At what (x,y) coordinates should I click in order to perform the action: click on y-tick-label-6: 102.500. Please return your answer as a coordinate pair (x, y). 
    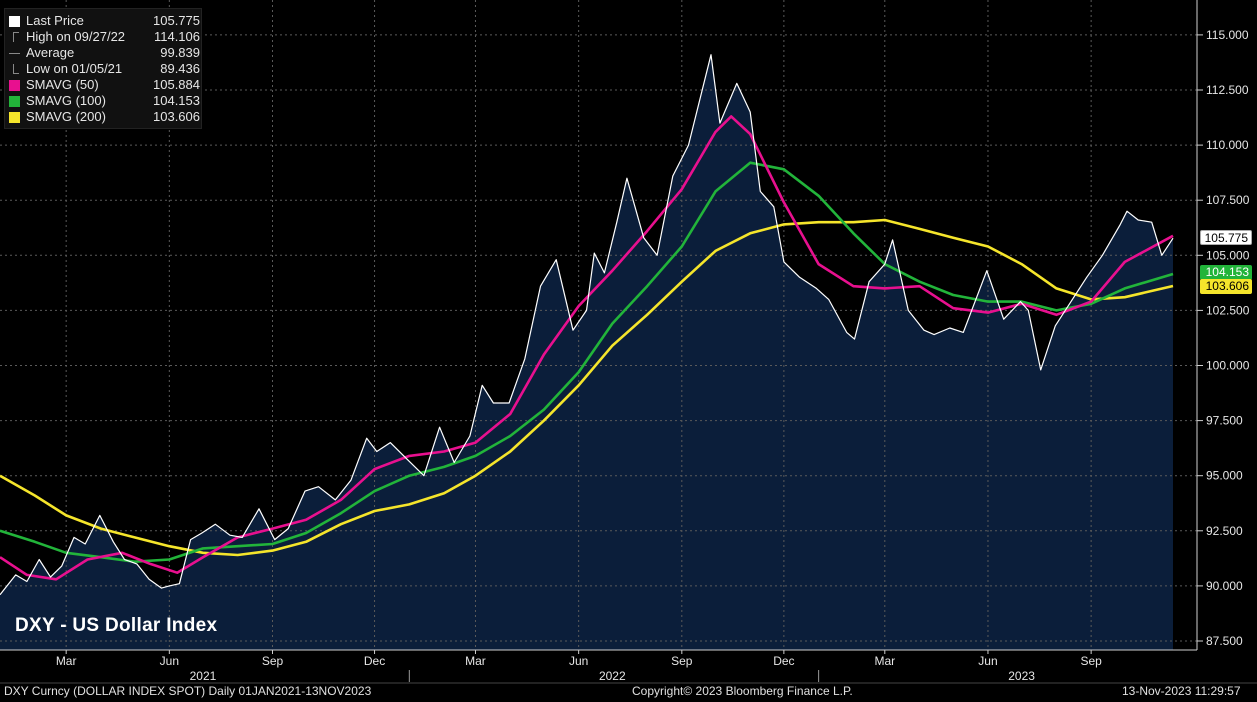
    Looking at the image, I should click on (1228, 310).